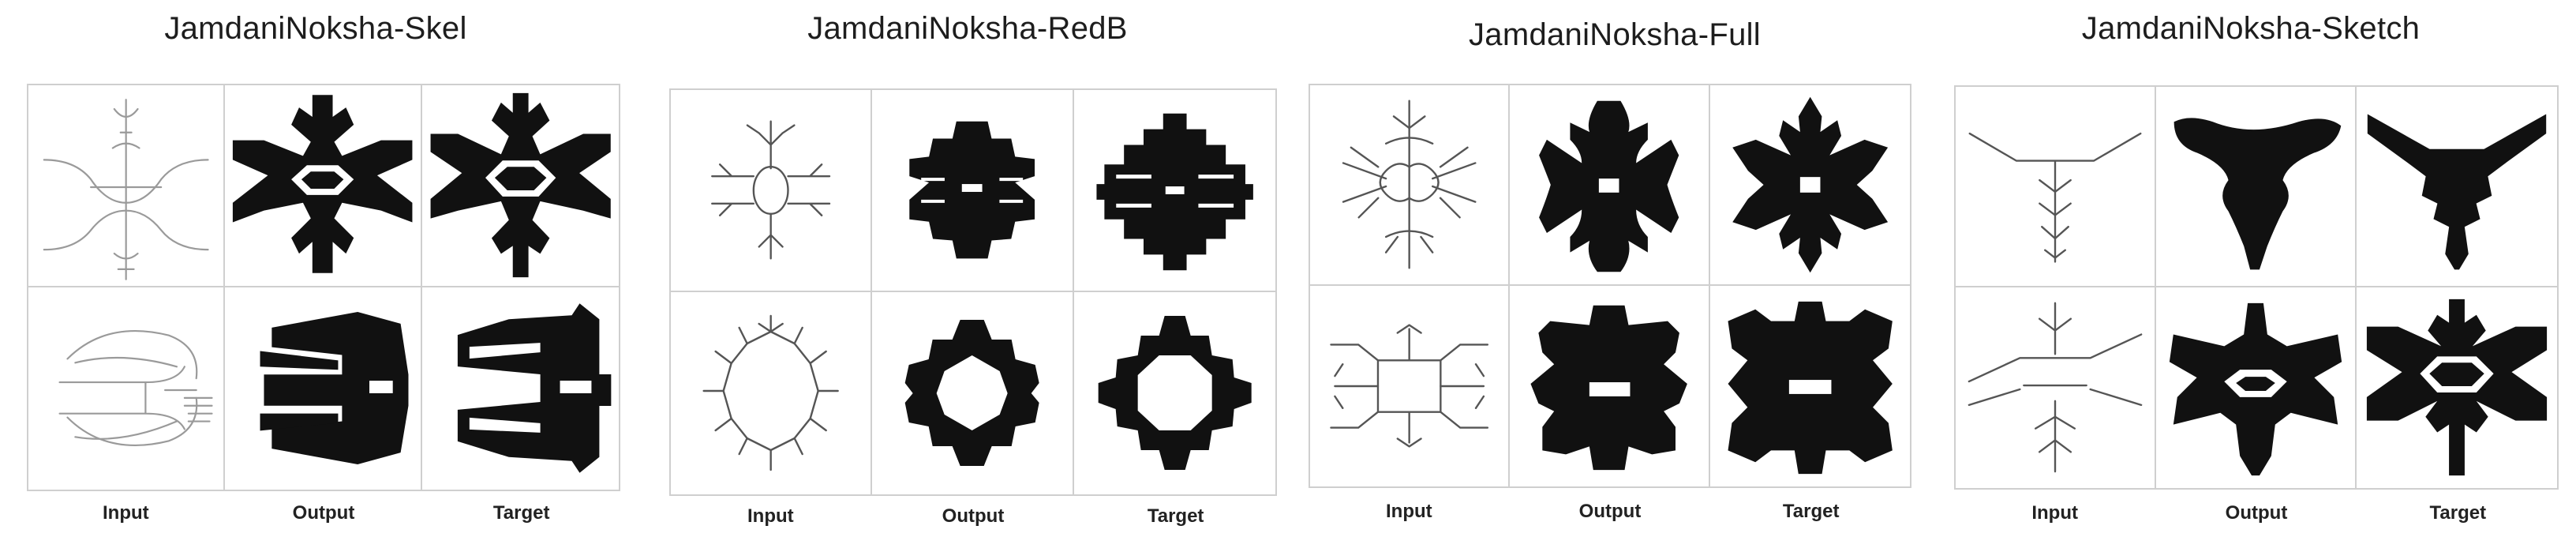 This screenshot has height=552, width=2576. What do you see at coordinates (315, 28) in the screenshot?
I see `panel-title: JamdaniNoksha-Skel` at bounding box center [315, 28].